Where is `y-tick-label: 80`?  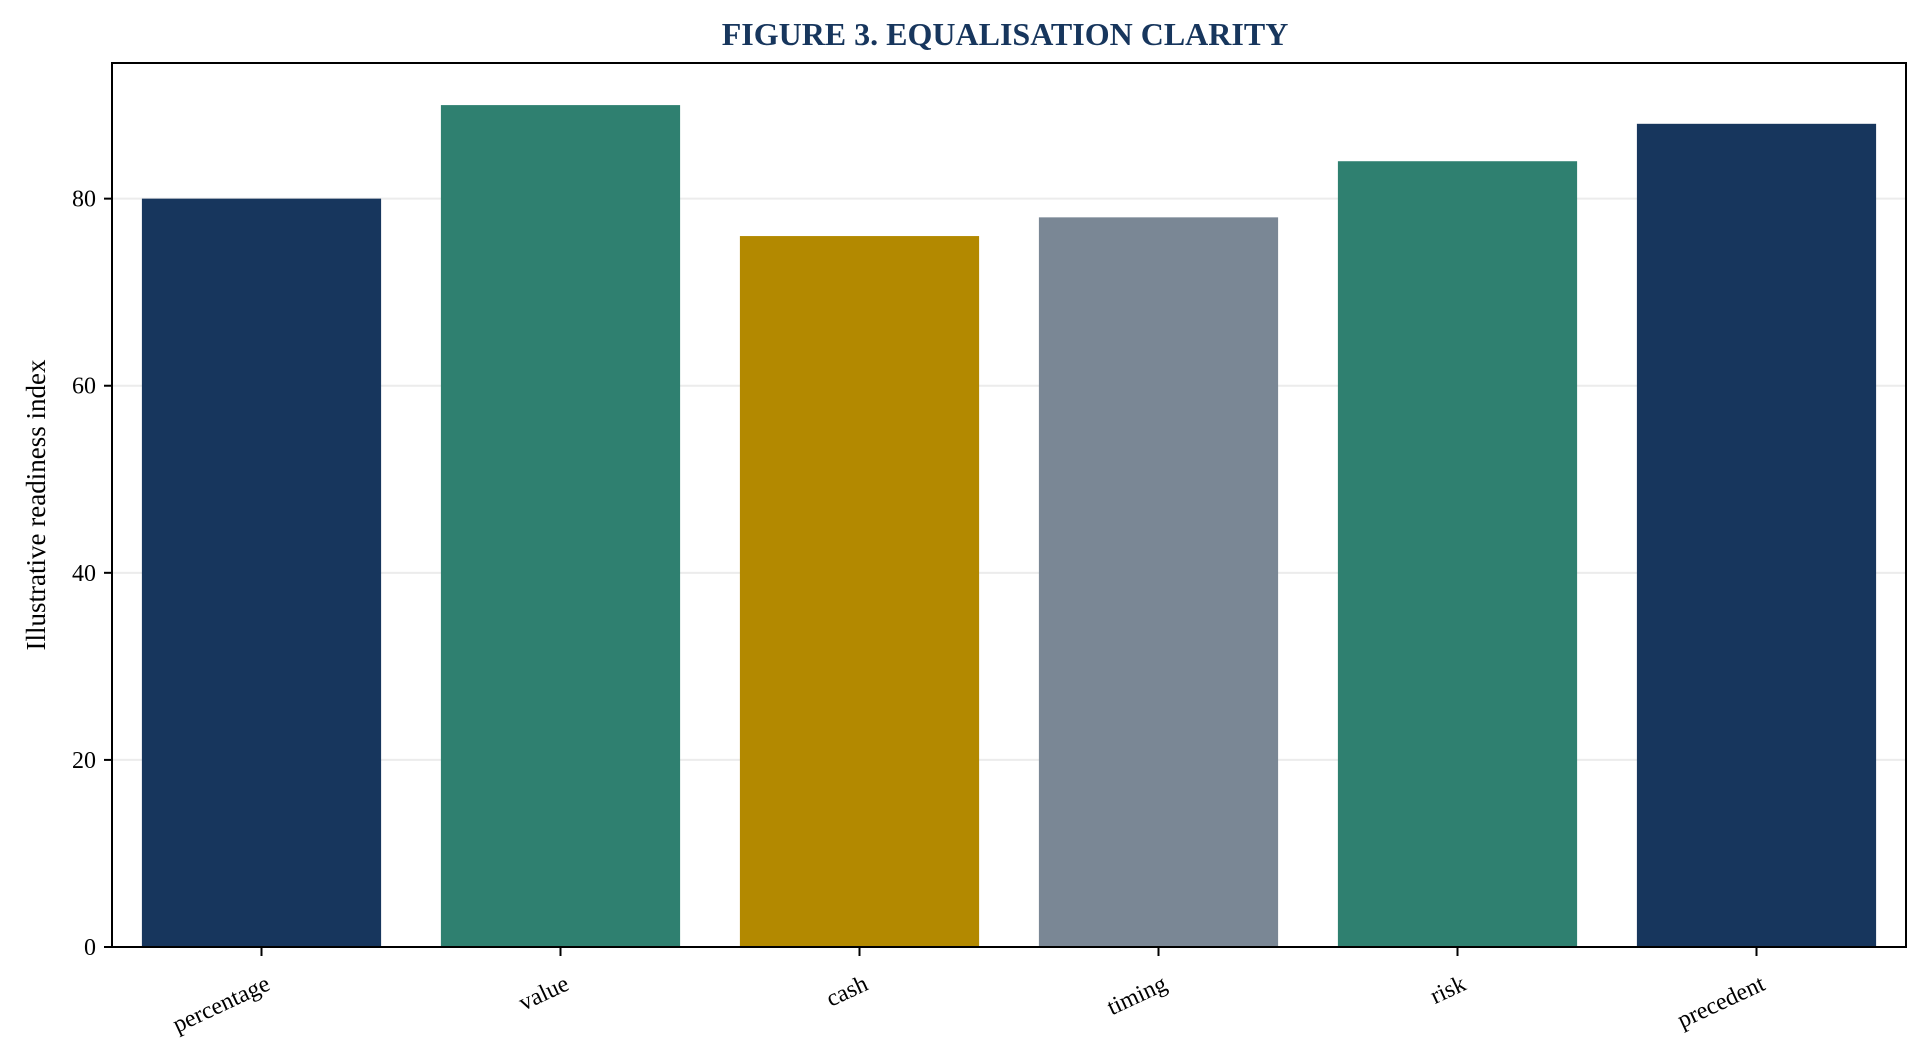
y-tick-label: 80 is located at coordinates (84, 200).